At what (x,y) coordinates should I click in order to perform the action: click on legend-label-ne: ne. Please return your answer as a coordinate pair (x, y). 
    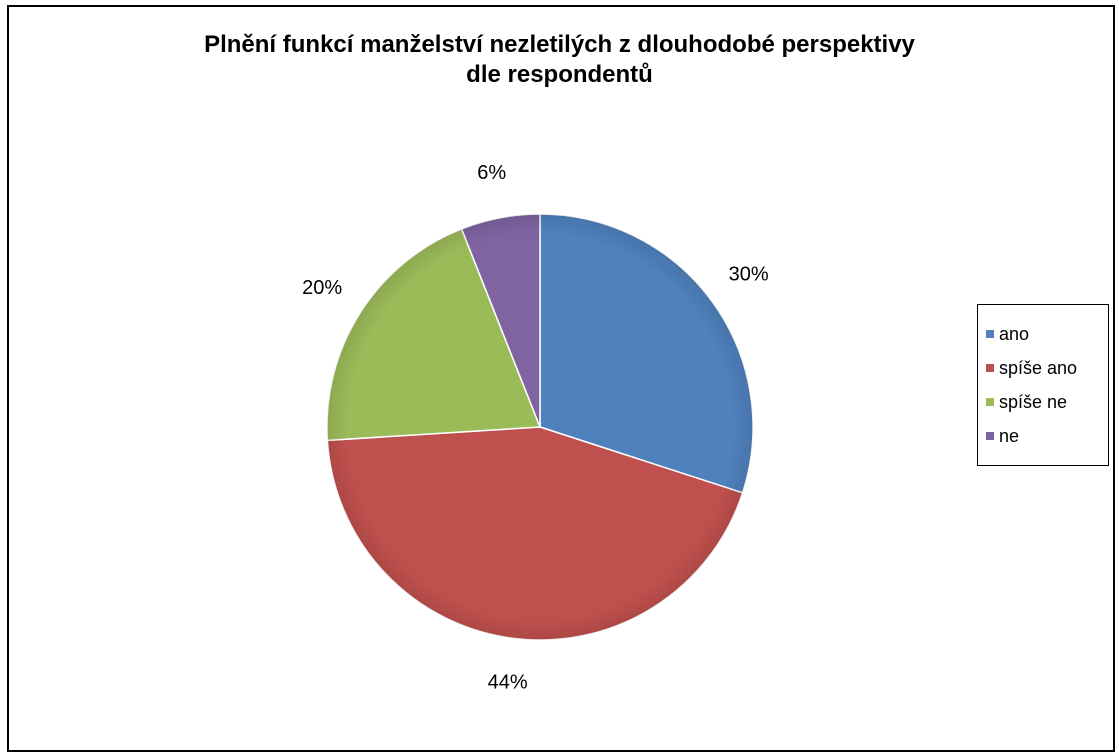
    Looking at the image, I should click on (1009, 435).